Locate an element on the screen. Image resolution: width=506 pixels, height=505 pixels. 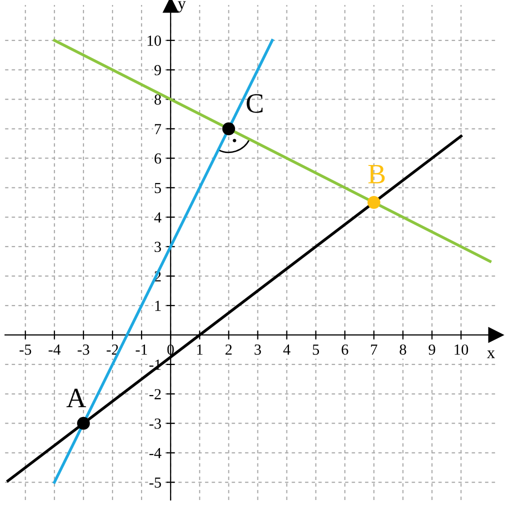
x-tick-label: 8 is located at coordinates (403, 349).